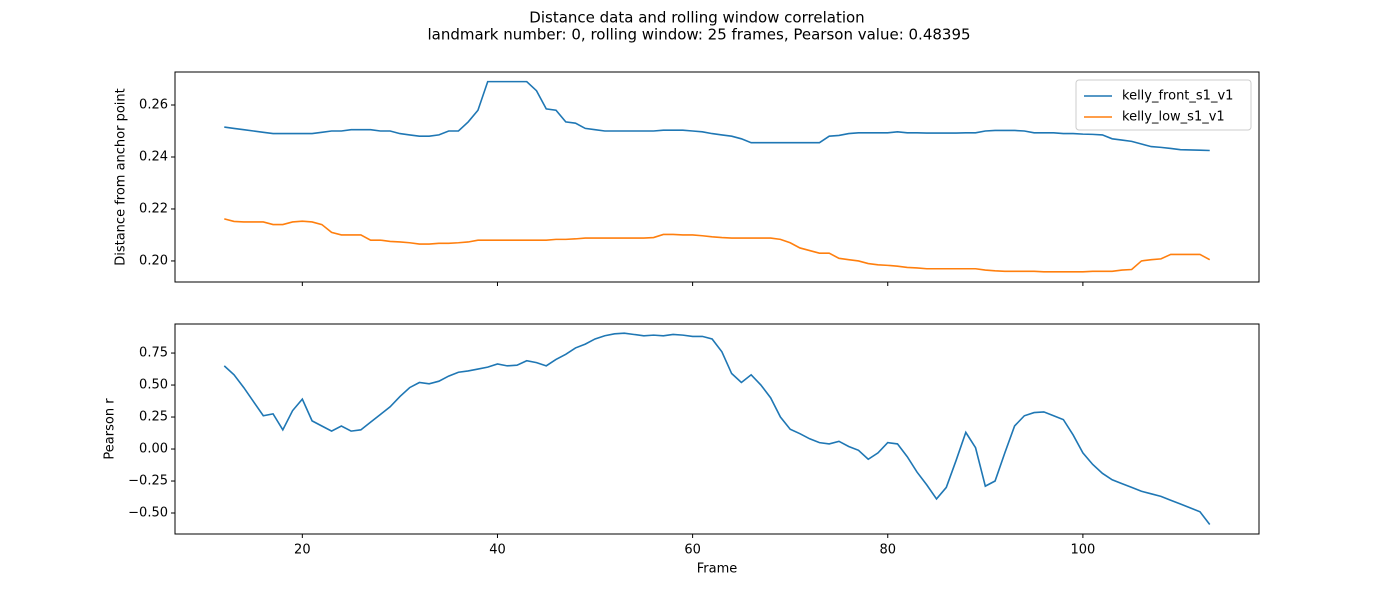  What do you see at coordinates (153, 260) in the screenshot?
I see `y-tick-label: 0.20` at bounding box center [153, 260].